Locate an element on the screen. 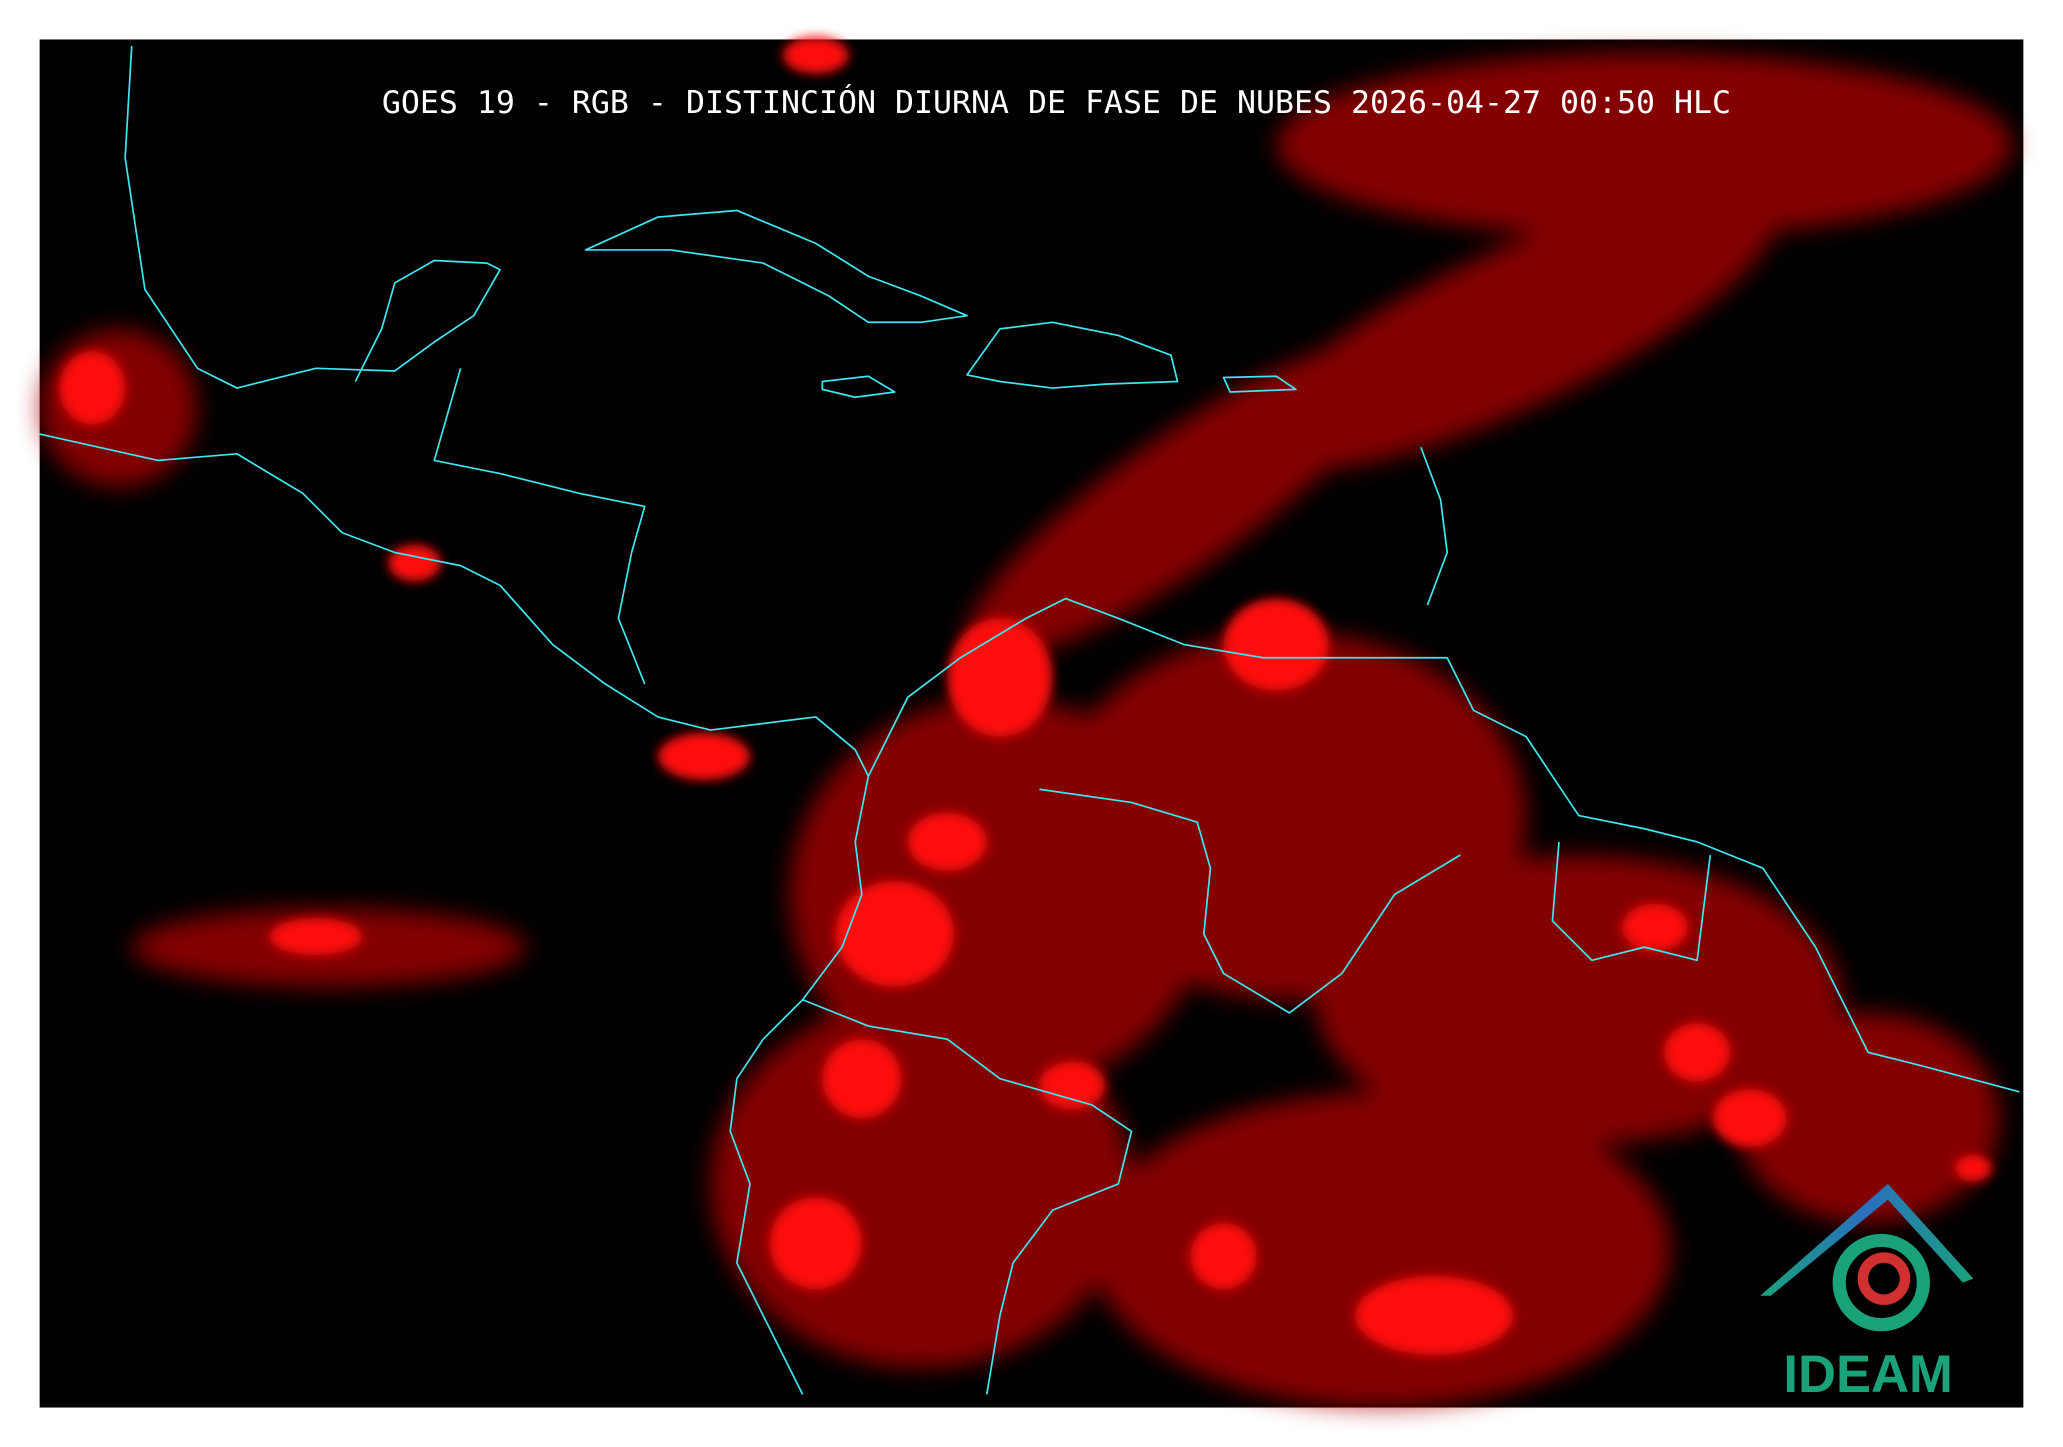  logo-swirl is located at coordinates (1881, 1282).